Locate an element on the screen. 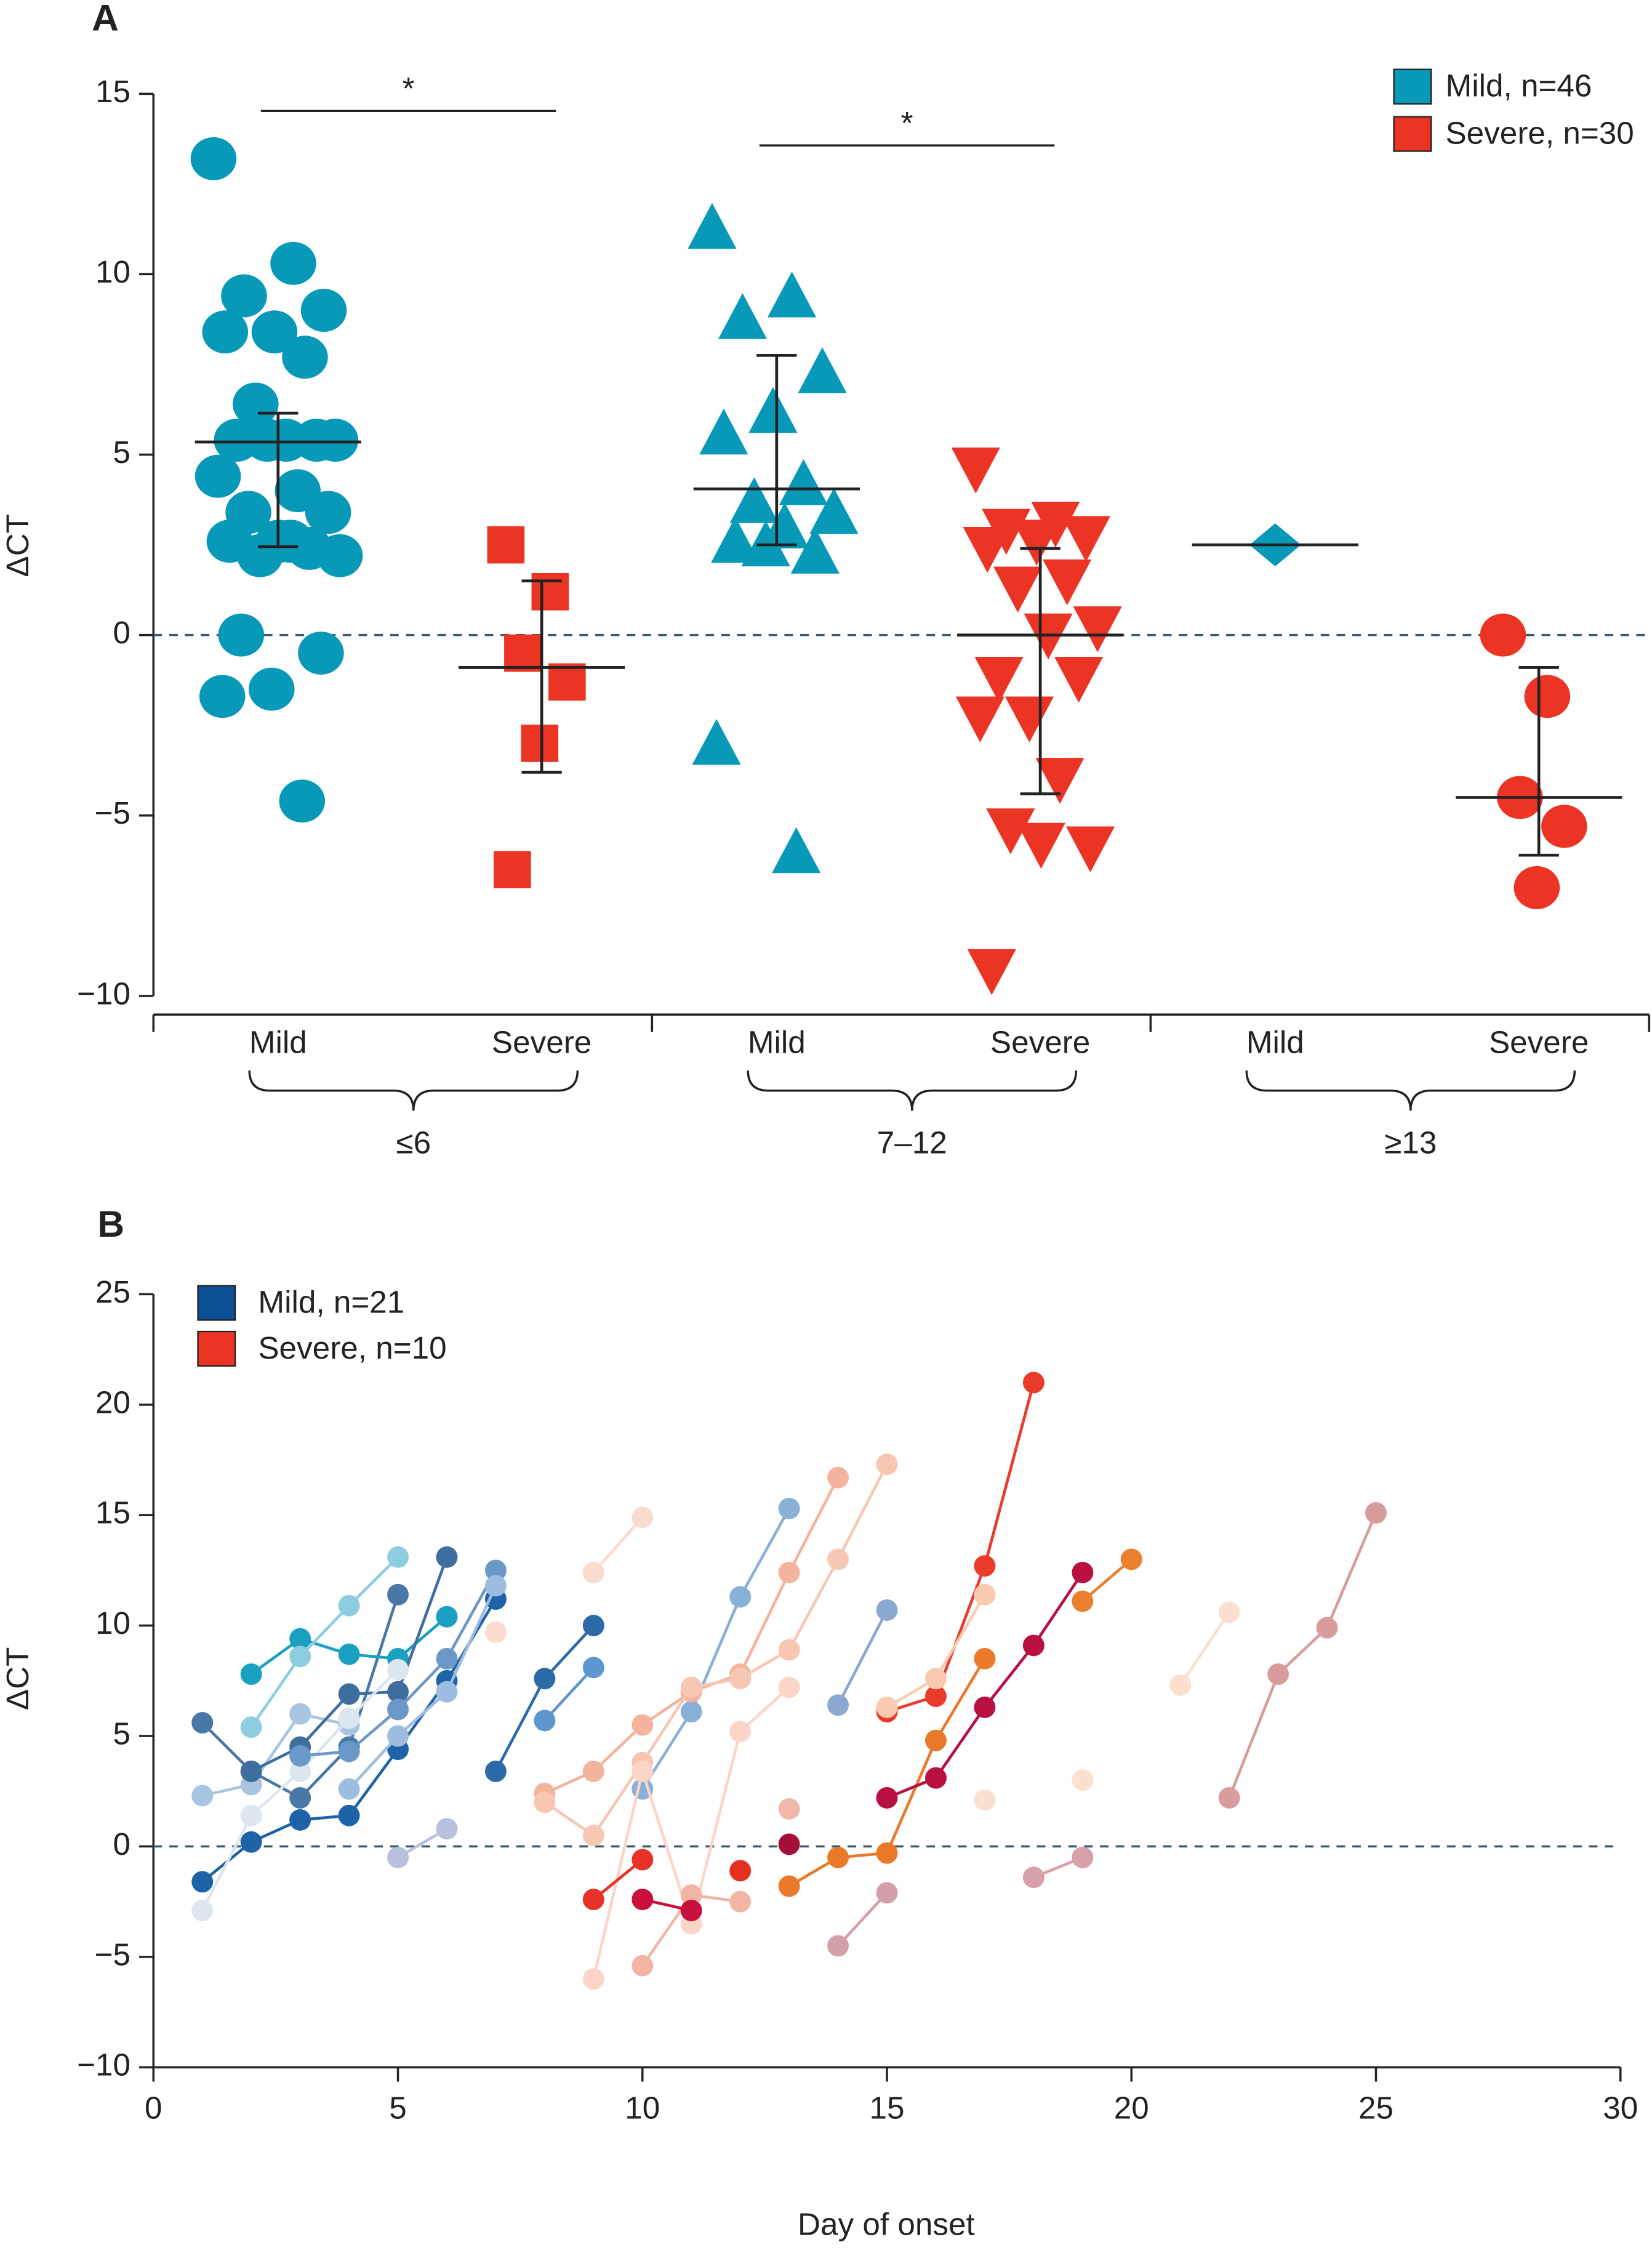 Image resolution: width=1652 pixels, height=2250 pixels. y-tick-label: 10 is located at coordinates (112, 1623).